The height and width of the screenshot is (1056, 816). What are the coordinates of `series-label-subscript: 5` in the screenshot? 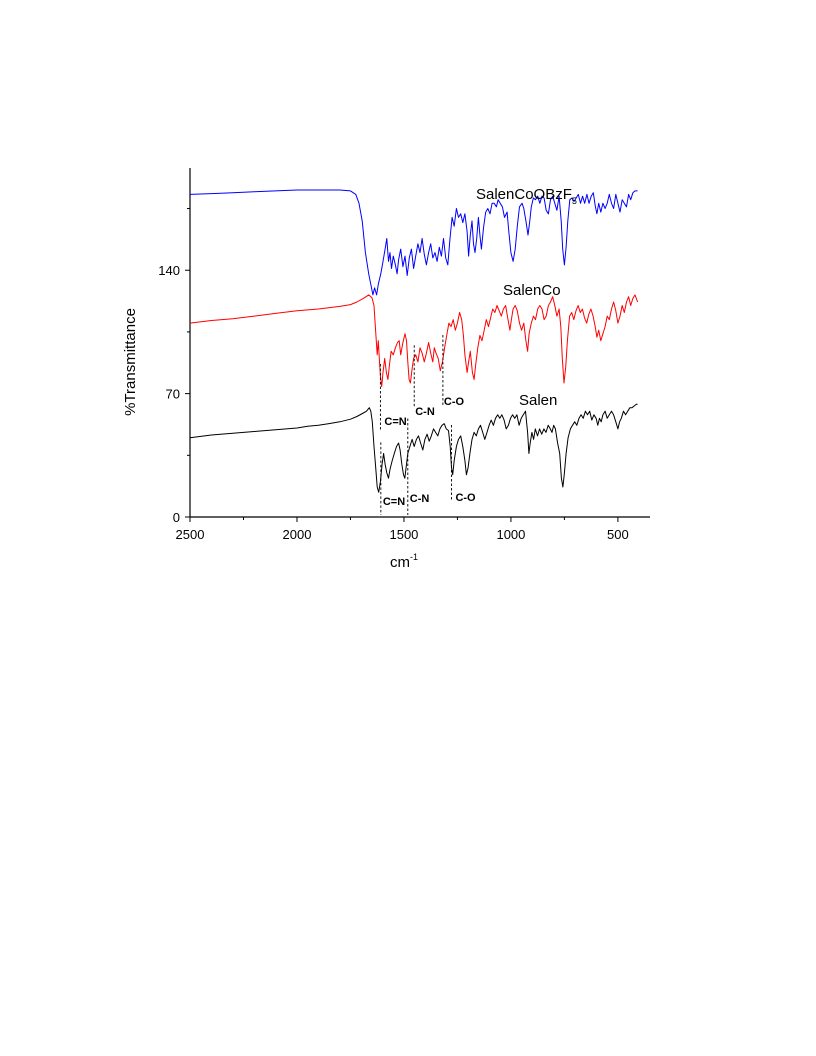 It's located at (574, 201).